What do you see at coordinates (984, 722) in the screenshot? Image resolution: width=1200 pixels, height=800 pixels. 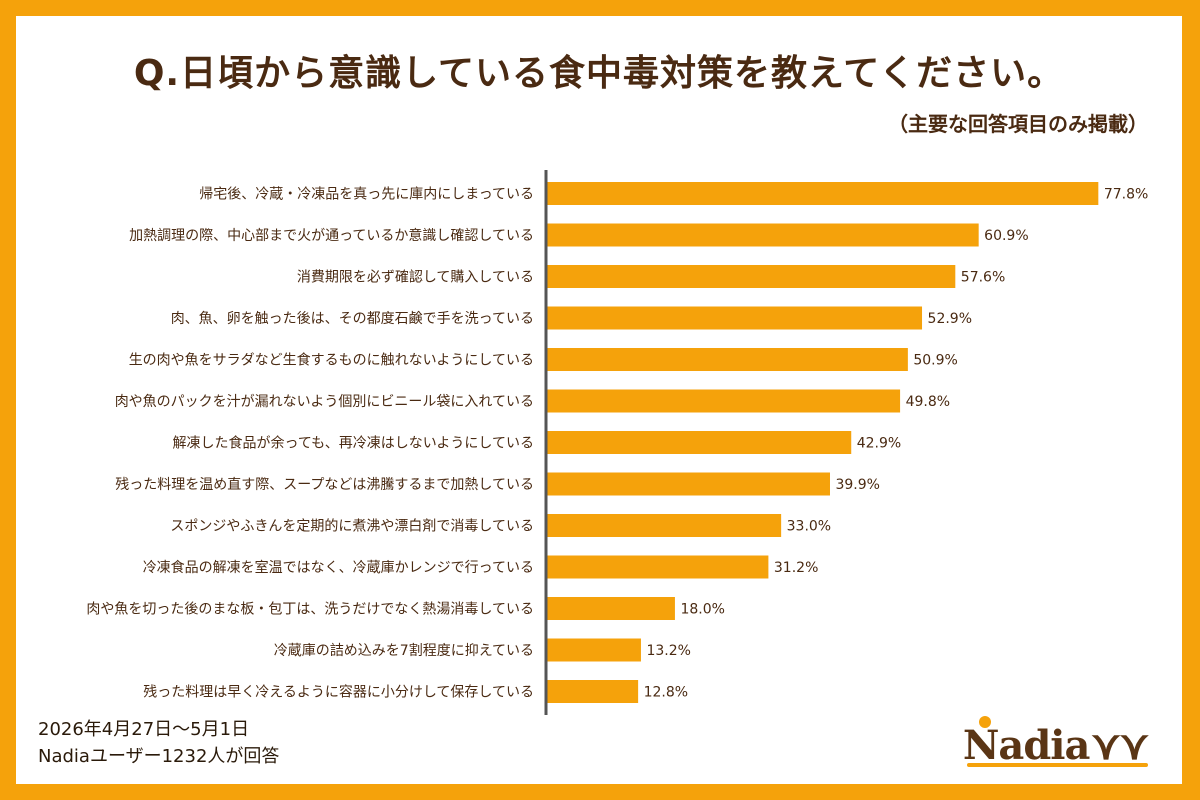 I see `flower-icon` at bounding box center [984, 722].